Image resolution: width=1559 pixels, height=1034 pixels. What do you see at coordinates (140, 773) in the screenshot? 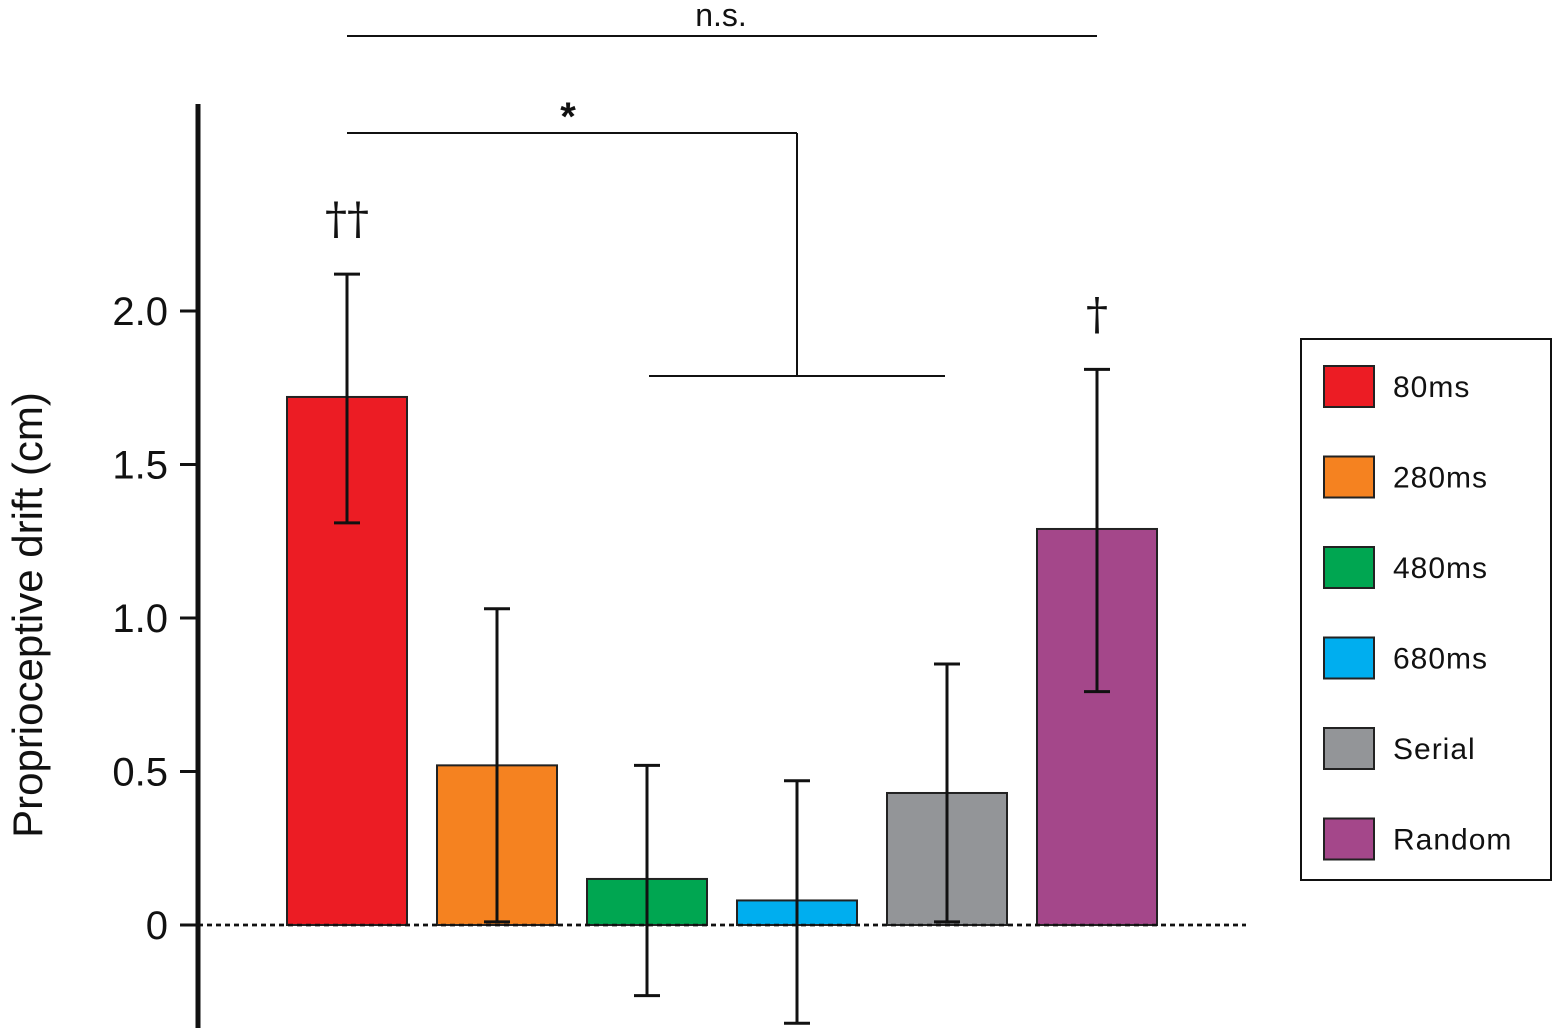
I see `y-tick-label: 0.5` at bounding box center [140, 773].